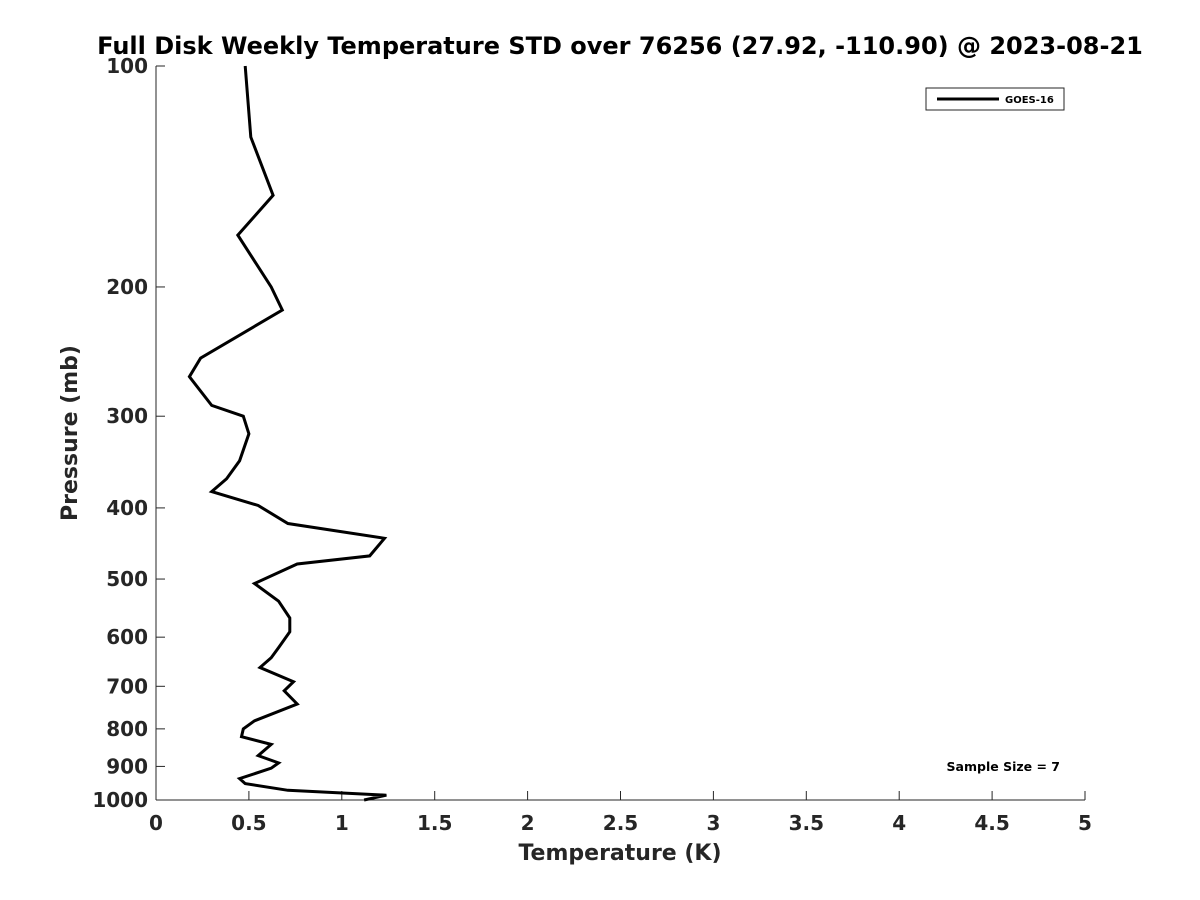 This screenshot has width=1200, height=900. What do you see at coordinates (434, 823) in the screenshot?
I see `x-tick-label: 1.5` at bounding box center [434, 823].